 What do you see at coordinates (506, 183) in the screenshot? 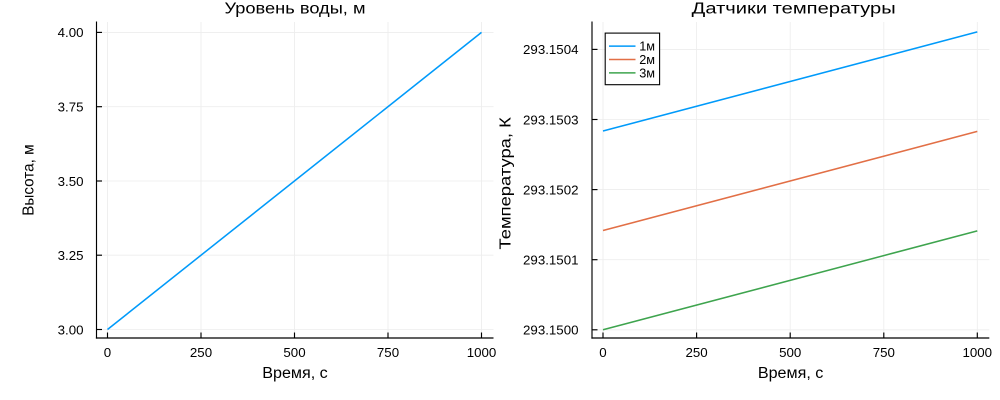
I see `svg-text: Температура, К` at bounding box center [506, 183].